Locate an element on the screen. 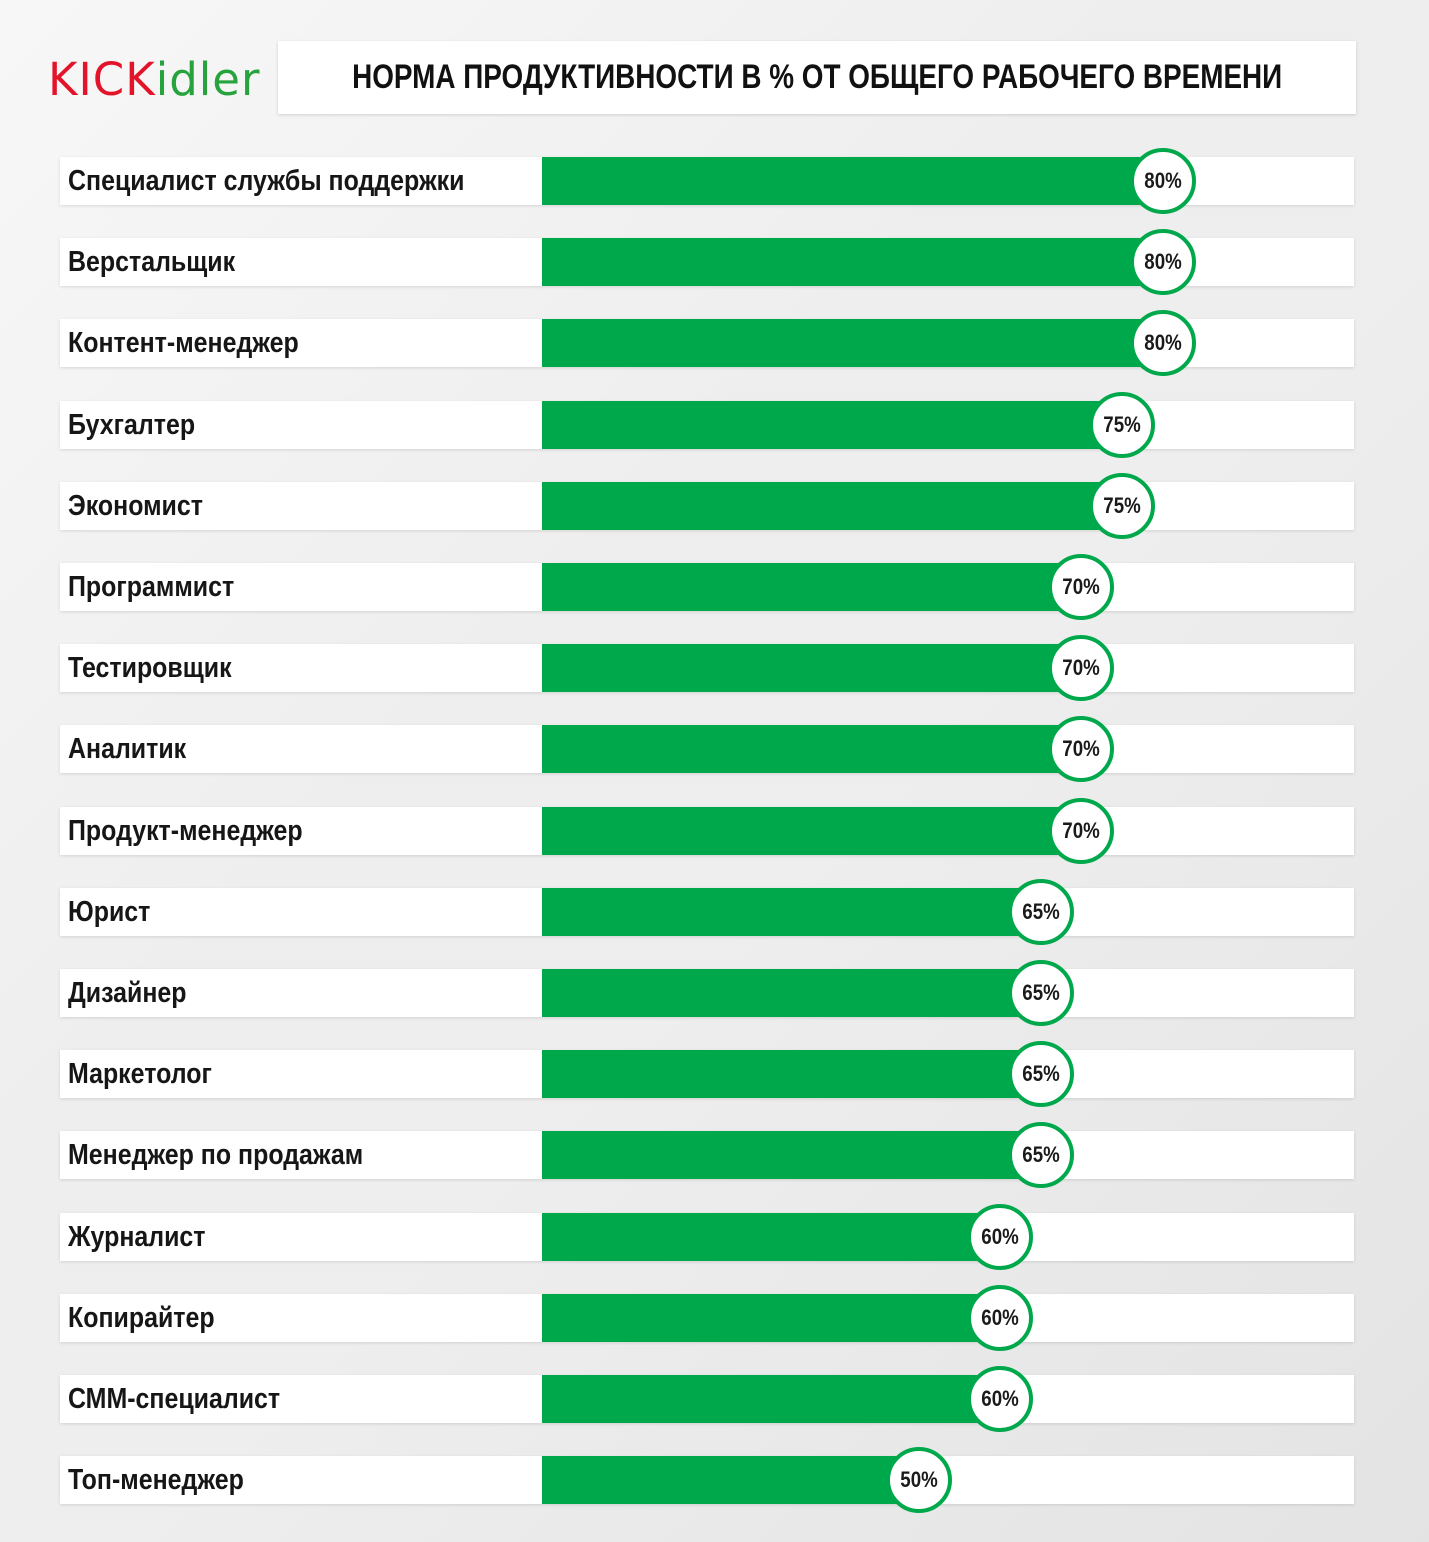 This screenshot has width=1429, height=1542. value-label: 50% is located at coordinates (919, 1480).